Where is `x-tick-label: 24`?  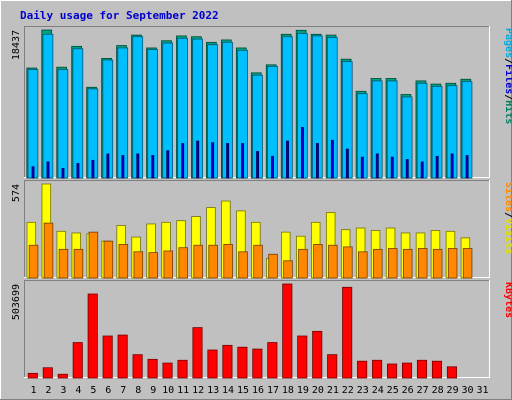 x-tick-label: 24 is located at coordinates (378, 390).